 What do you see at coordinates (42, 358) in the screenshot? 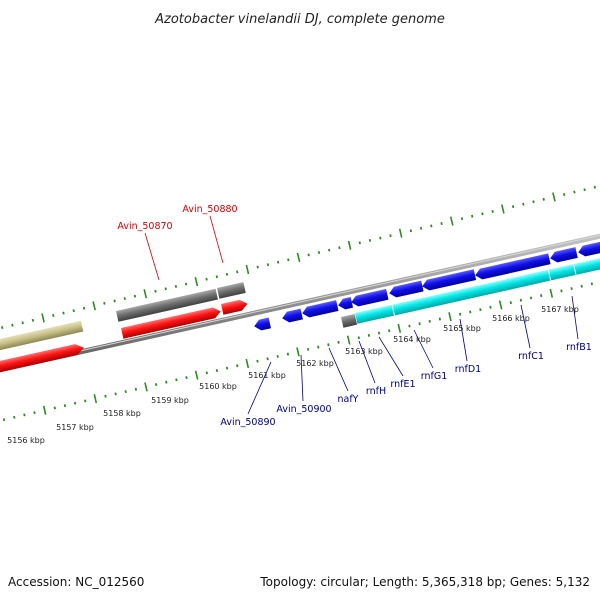
I see `red-gene-arrow` at bounding box center [42, 358].